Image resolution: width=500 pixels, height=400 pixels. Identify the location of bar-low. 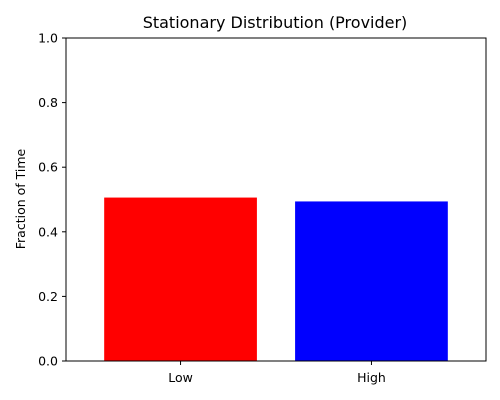
(180, 279).